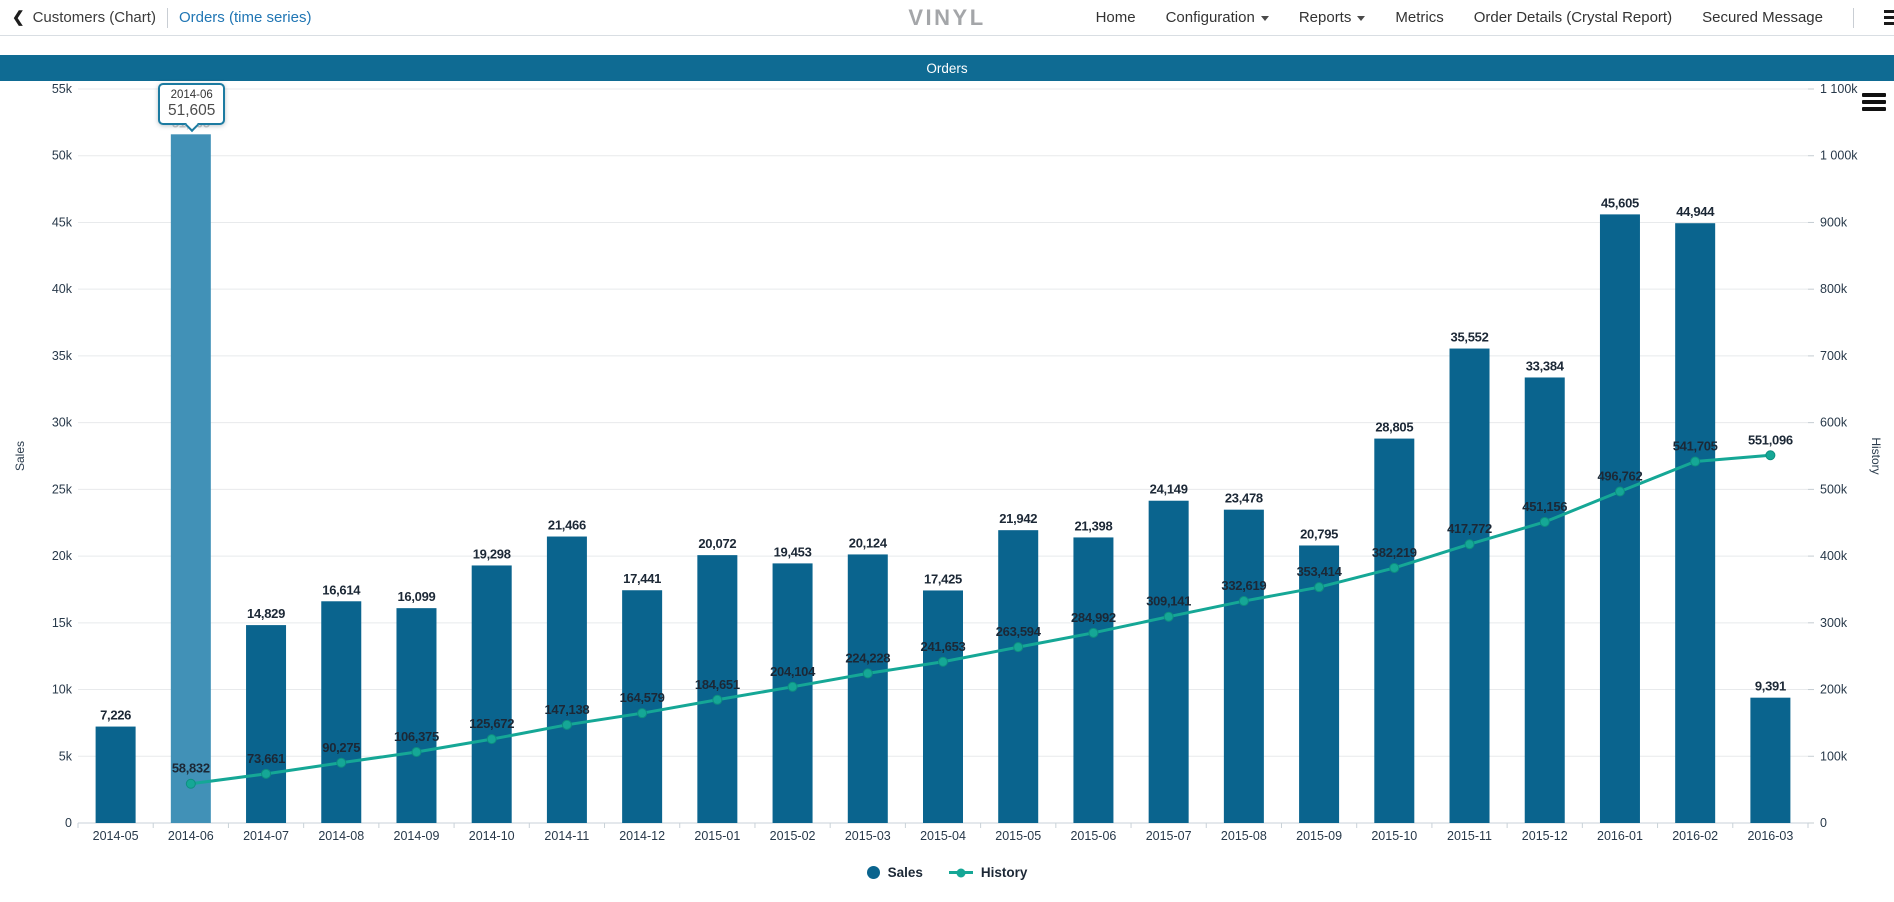 The image size is (1894, 902). Describe the element at coordinates (1264, 18) in the screenshot. I see `caret-down-icon` at that location.